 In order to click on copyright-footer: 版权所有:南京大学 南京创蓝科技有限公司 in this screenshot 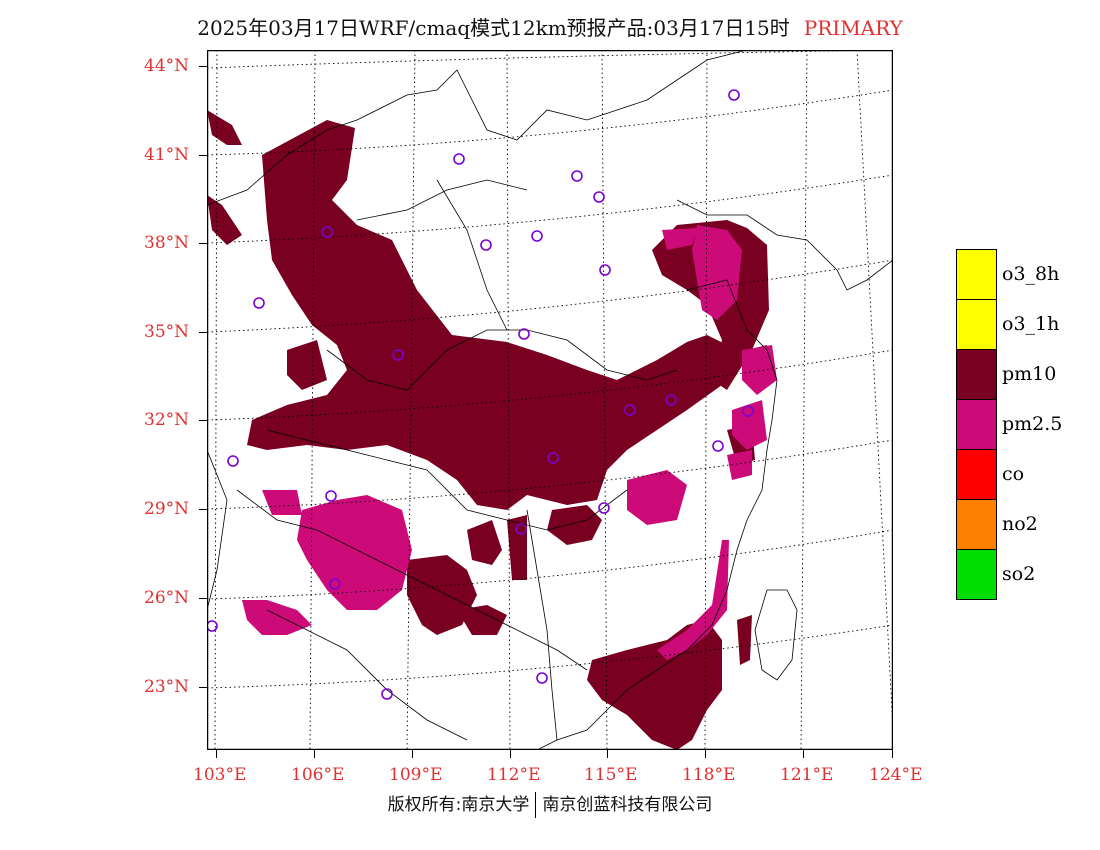, I will do `click(550, 804)`.